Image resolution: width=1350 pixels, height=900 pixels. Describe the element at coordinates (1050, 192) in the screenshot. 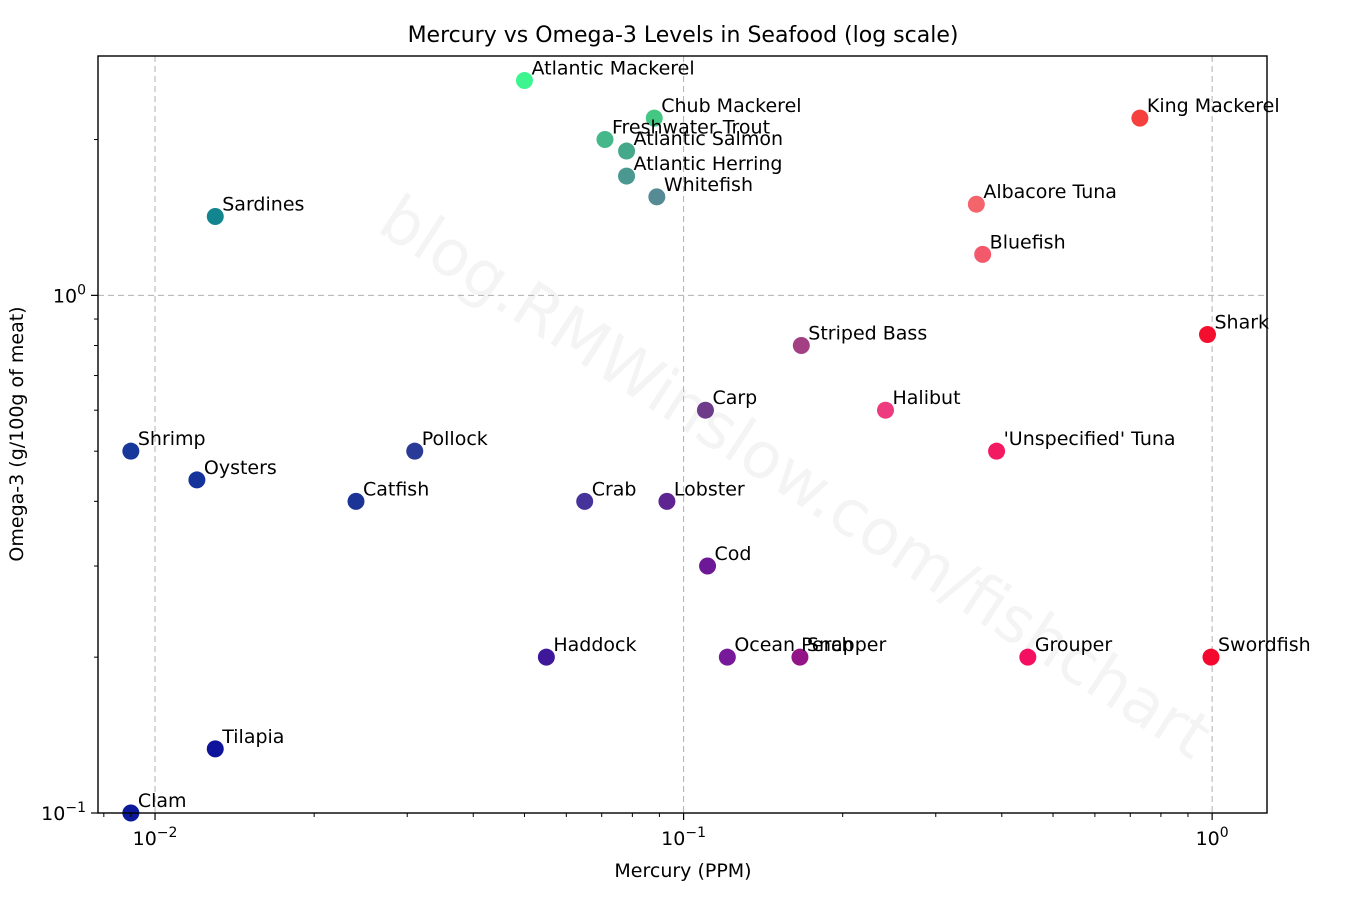

I see `point-label: Albacore Tuna` at that location.